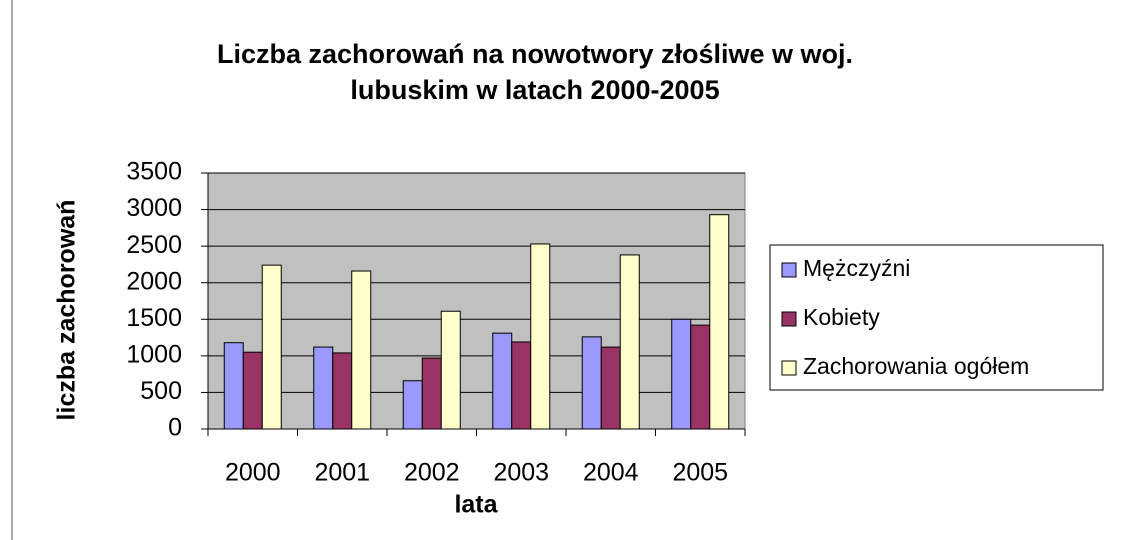  What do you see at coordinates (253, 473) in the screenshot?
I see `x-tick-label: 2000` at bounding box center [253, 473].